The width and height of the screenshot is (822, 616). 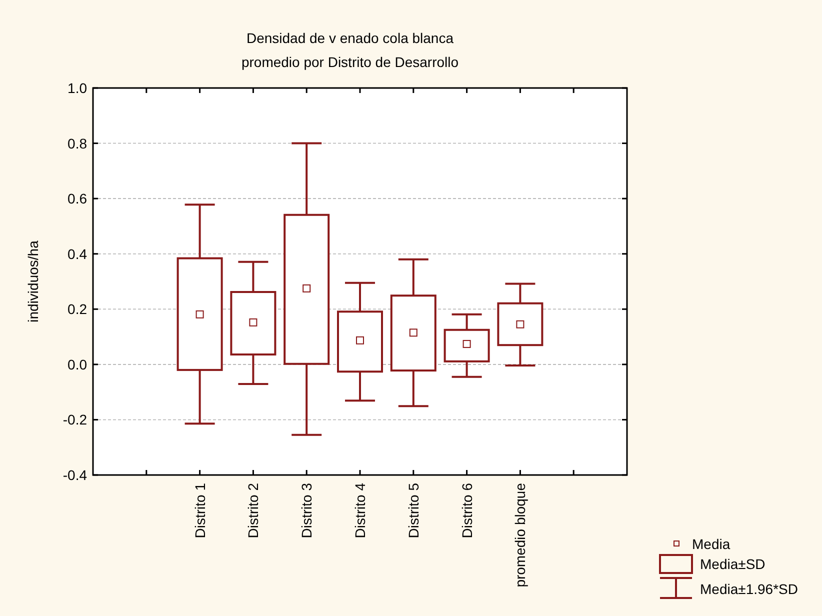 What do you see at coordinates (78, 364) in the screenshot?
I see `y-tick-label: 0.0` at bounding box center [78, 364].